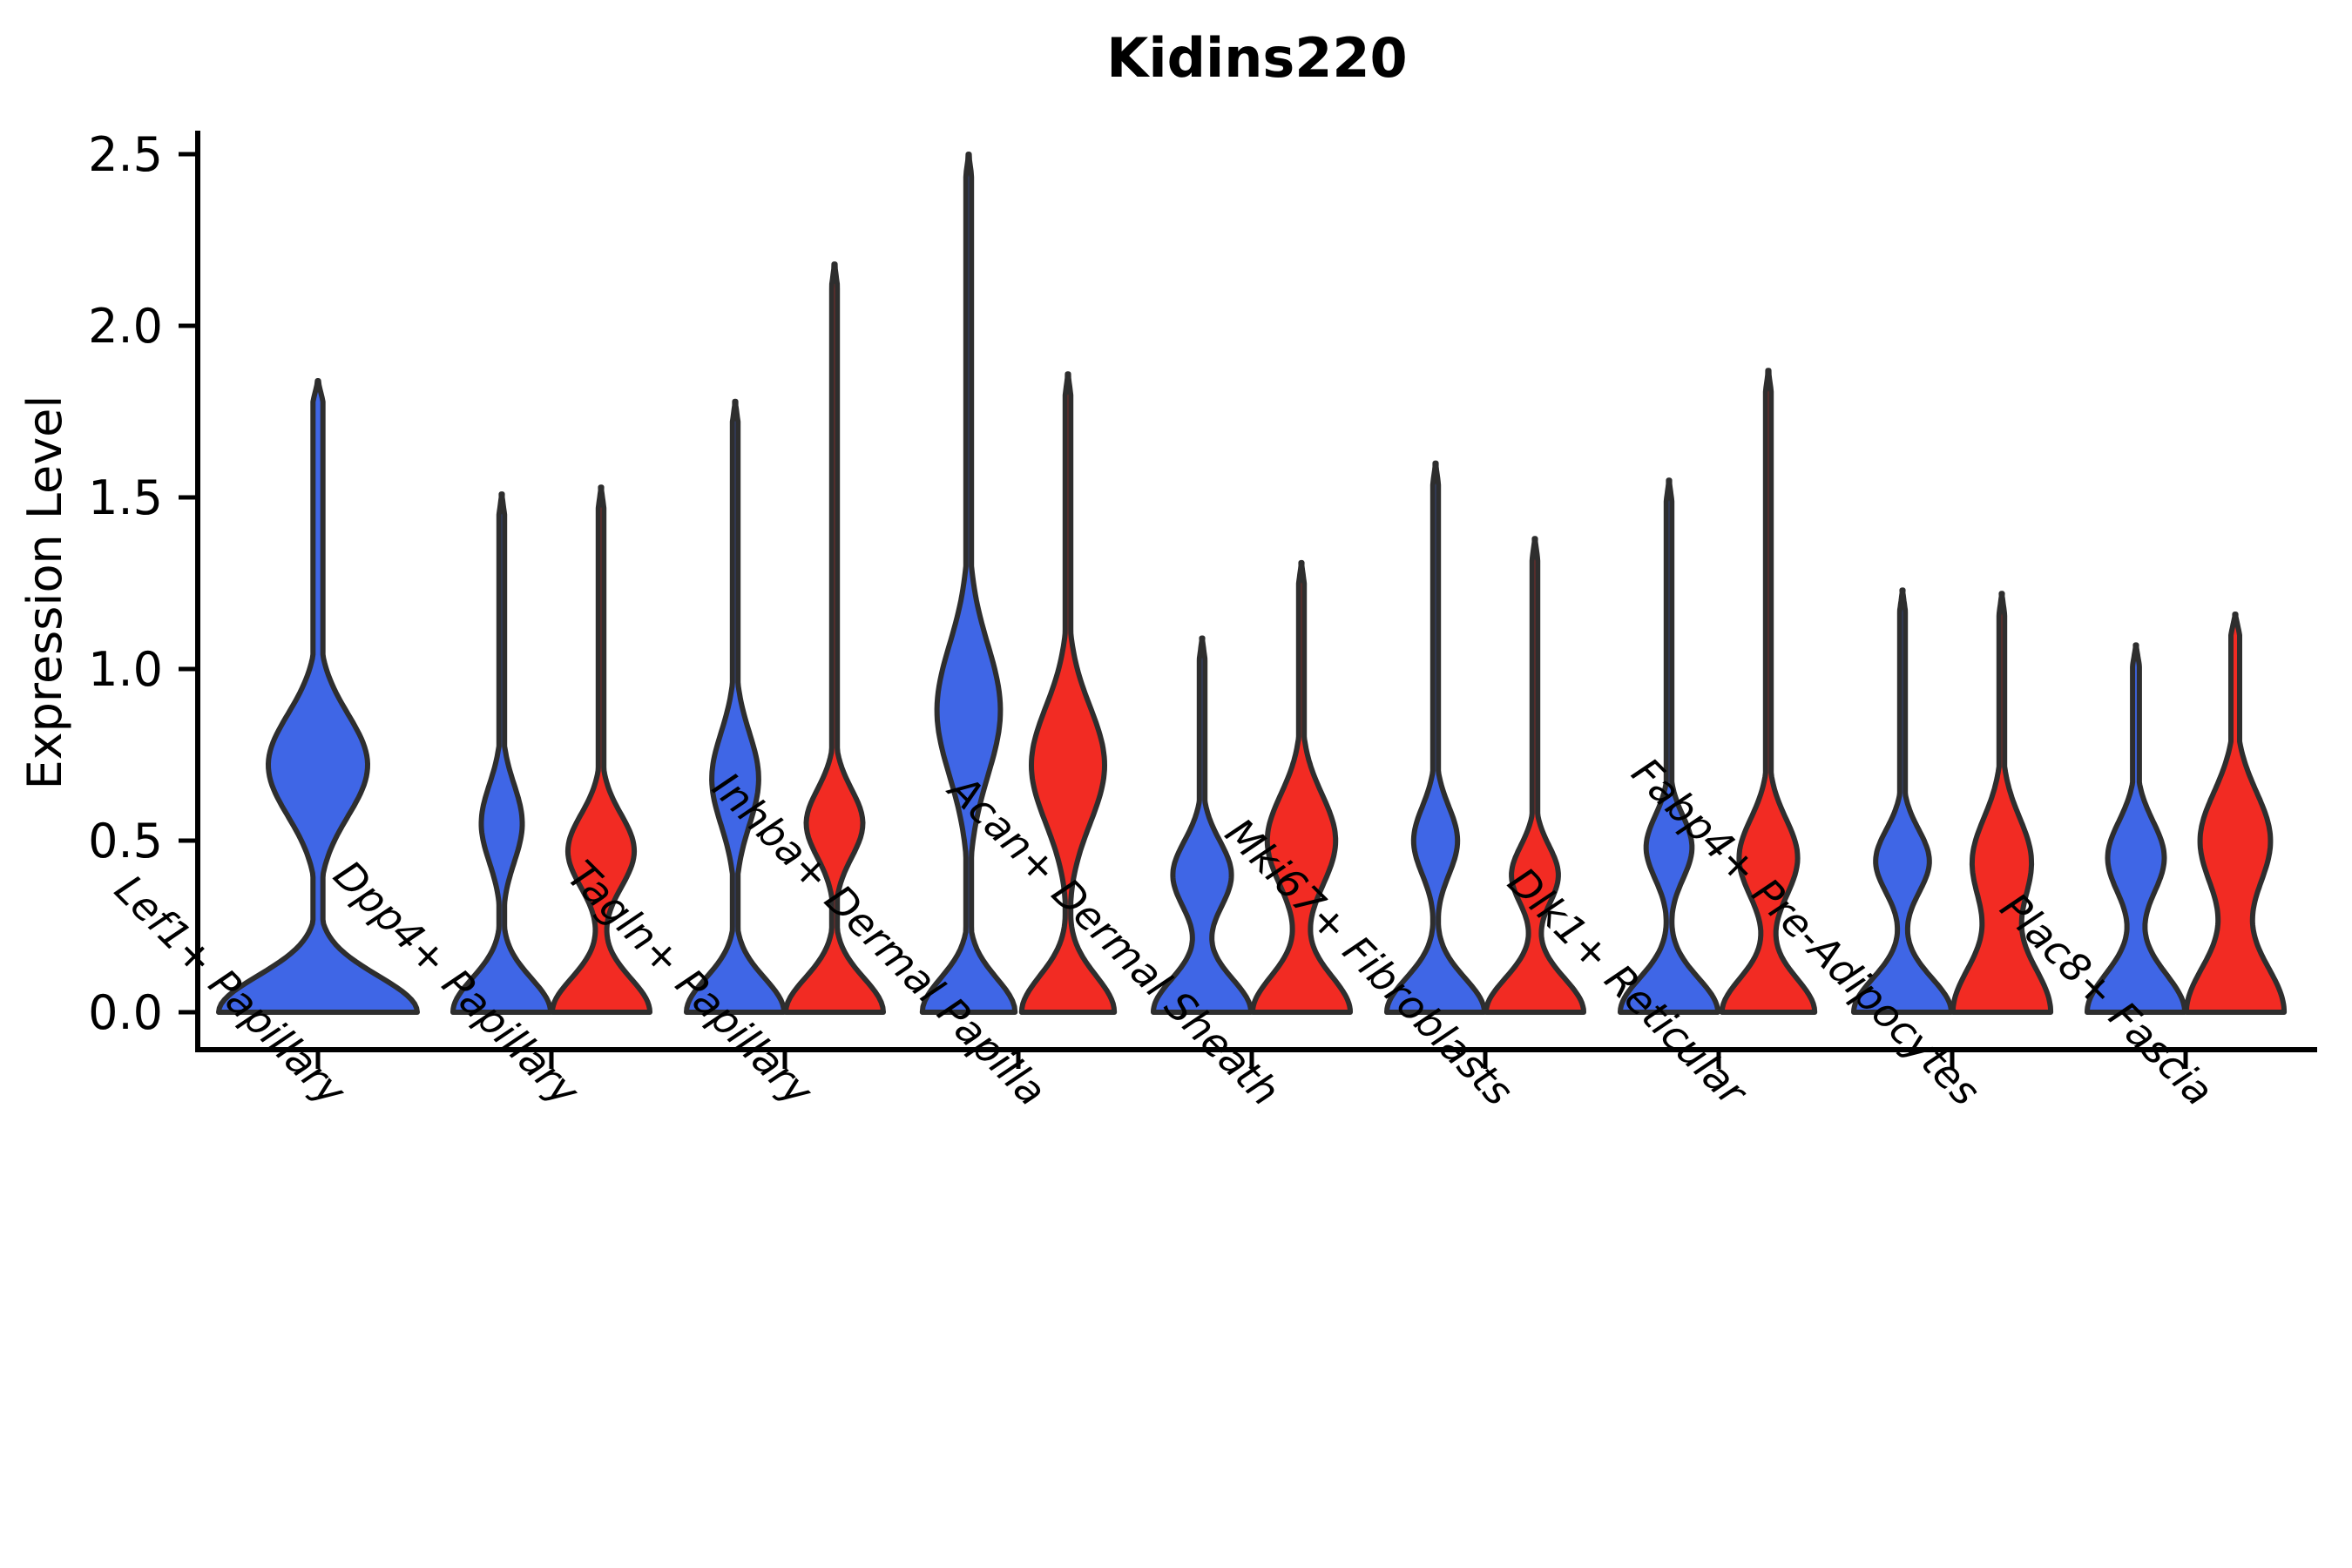 The image size is (2352, 1568). Describe the element at coordinates (318, 697) in the screenshot. I see `violin-0-blue` at that location.